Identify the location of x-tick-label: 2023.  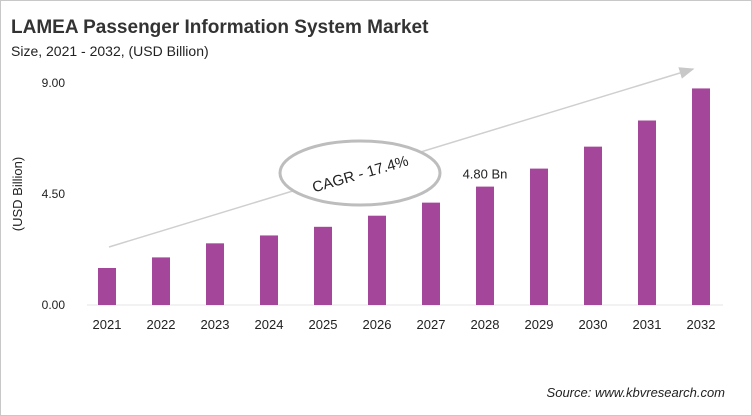
(215, 324).